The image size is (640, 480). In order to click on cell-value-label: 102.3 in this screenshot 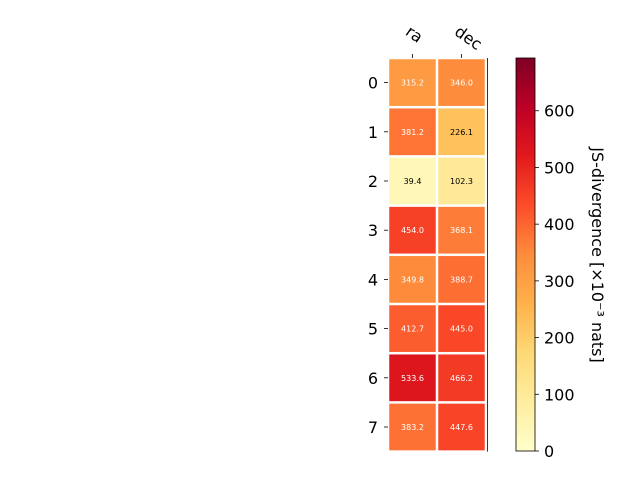, I will do `click(461, 181)`.